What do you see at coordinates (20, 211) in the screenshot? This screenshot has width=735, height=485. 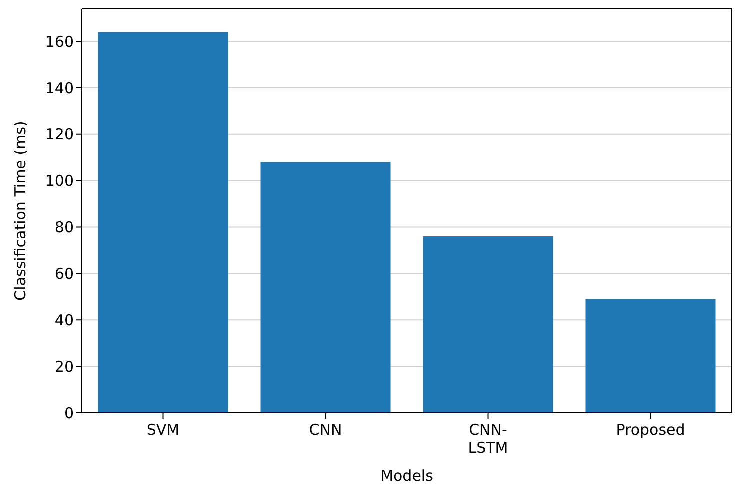 I see `y-axis-title: Classification Time (ms)` at bounding box center [20, 211].